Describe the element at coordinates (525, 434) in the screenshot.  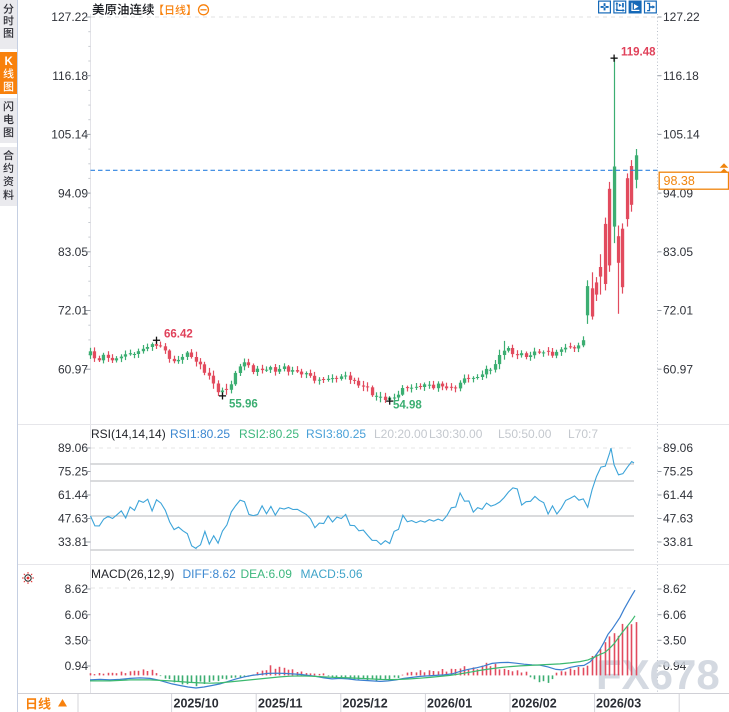
I see `svg-text: L50:50.00` at that location.